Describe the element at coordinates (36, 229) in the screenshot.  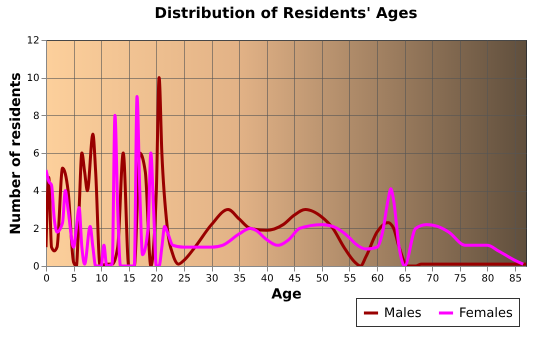
I see `y-tick-label: 2` at that location.